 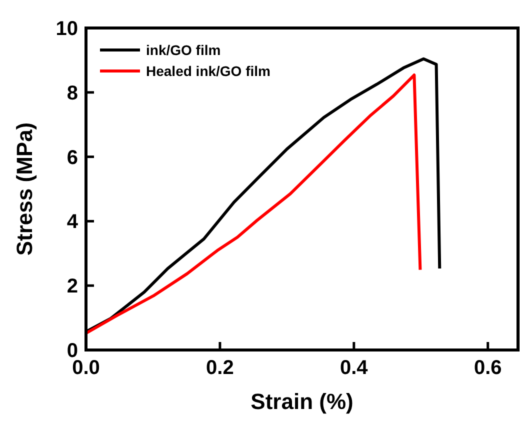 I want to click on y-tick-label: 2, so click(x=72, y=287).